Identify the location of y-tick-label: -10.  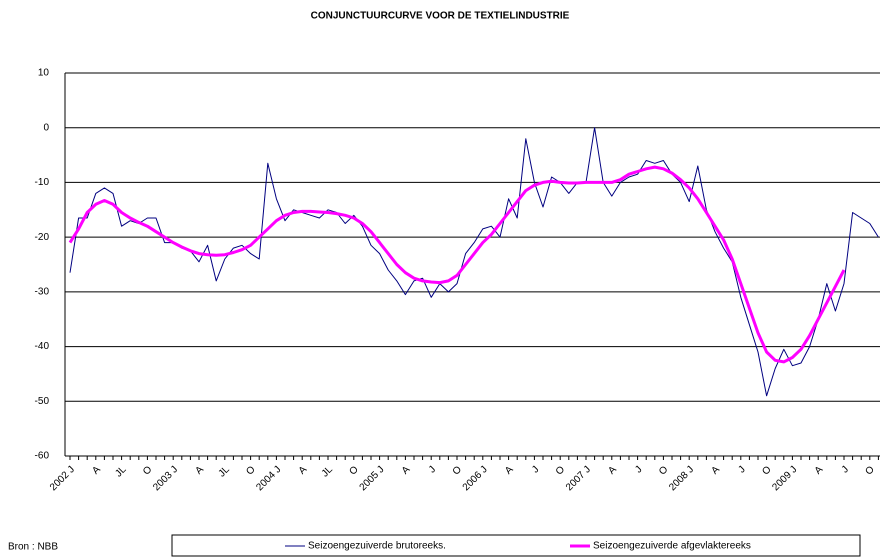
(42, 182).